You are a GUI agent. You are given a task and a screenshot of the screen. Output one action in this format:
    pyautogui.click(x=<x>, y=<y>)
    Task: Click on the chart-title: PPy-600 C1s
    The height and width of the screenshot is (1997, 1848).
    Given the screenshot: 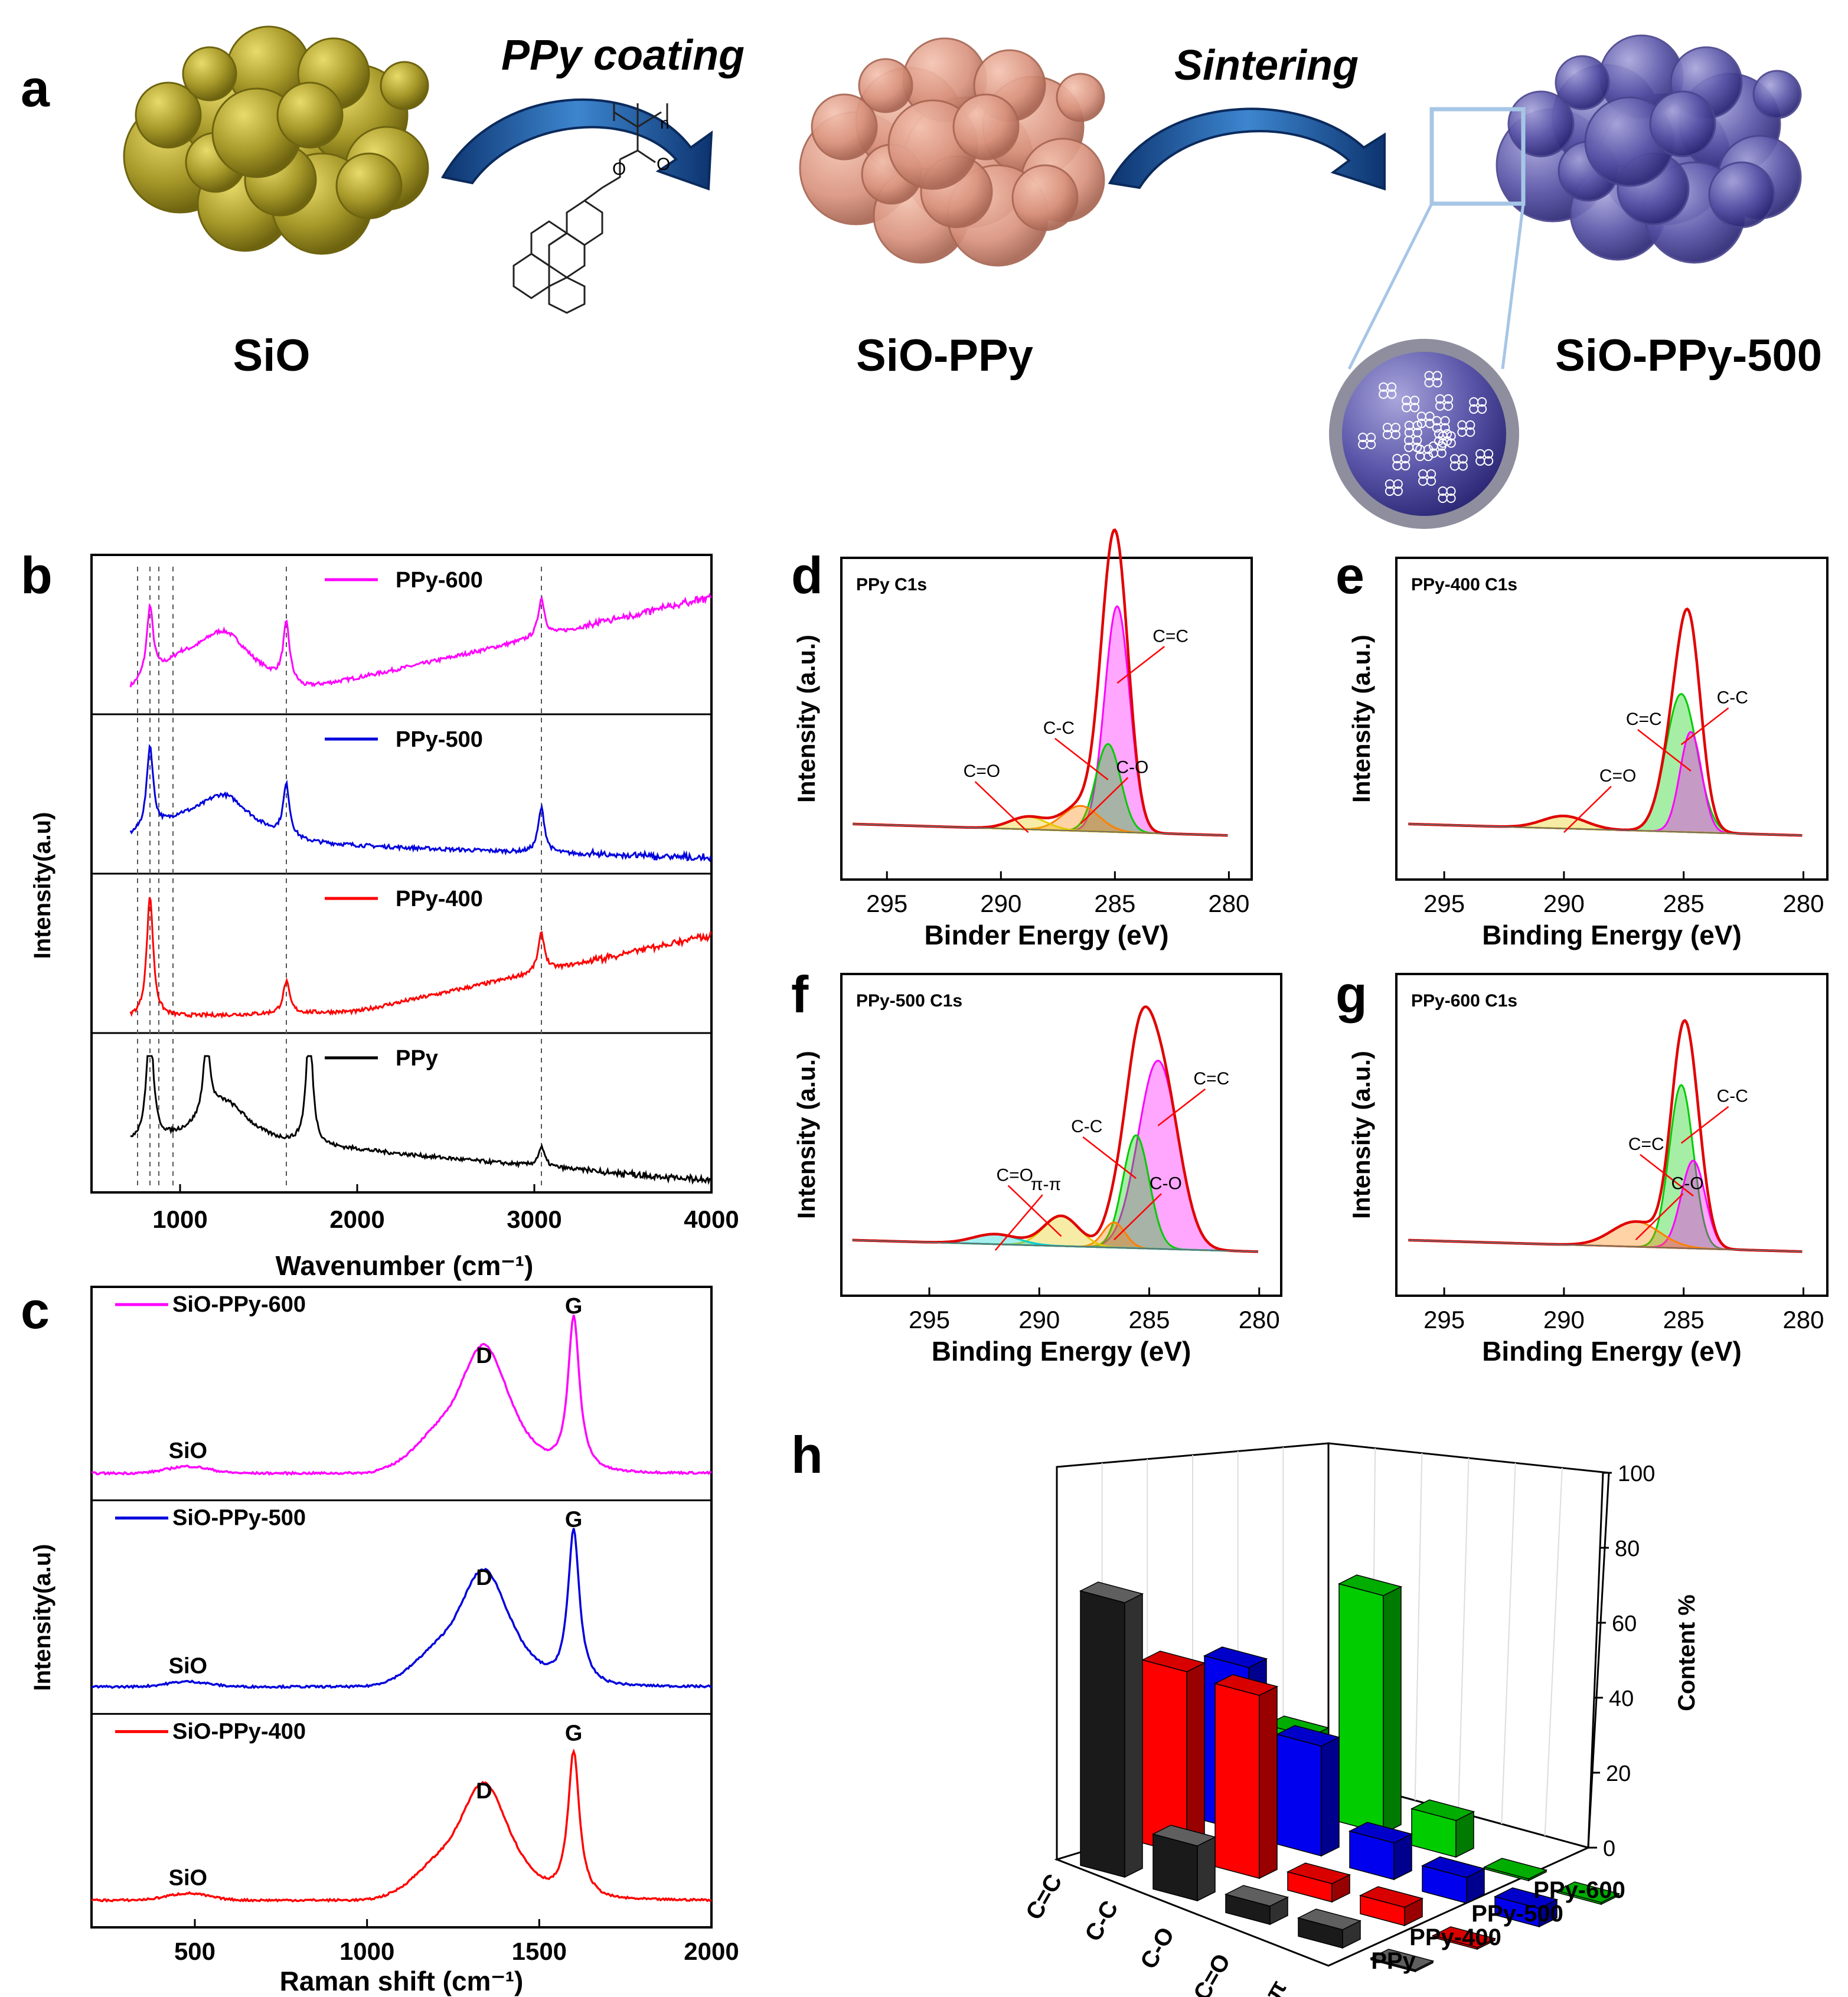 What is the action you would take?
    pyautogui.click(x=1464, y=1001)
    